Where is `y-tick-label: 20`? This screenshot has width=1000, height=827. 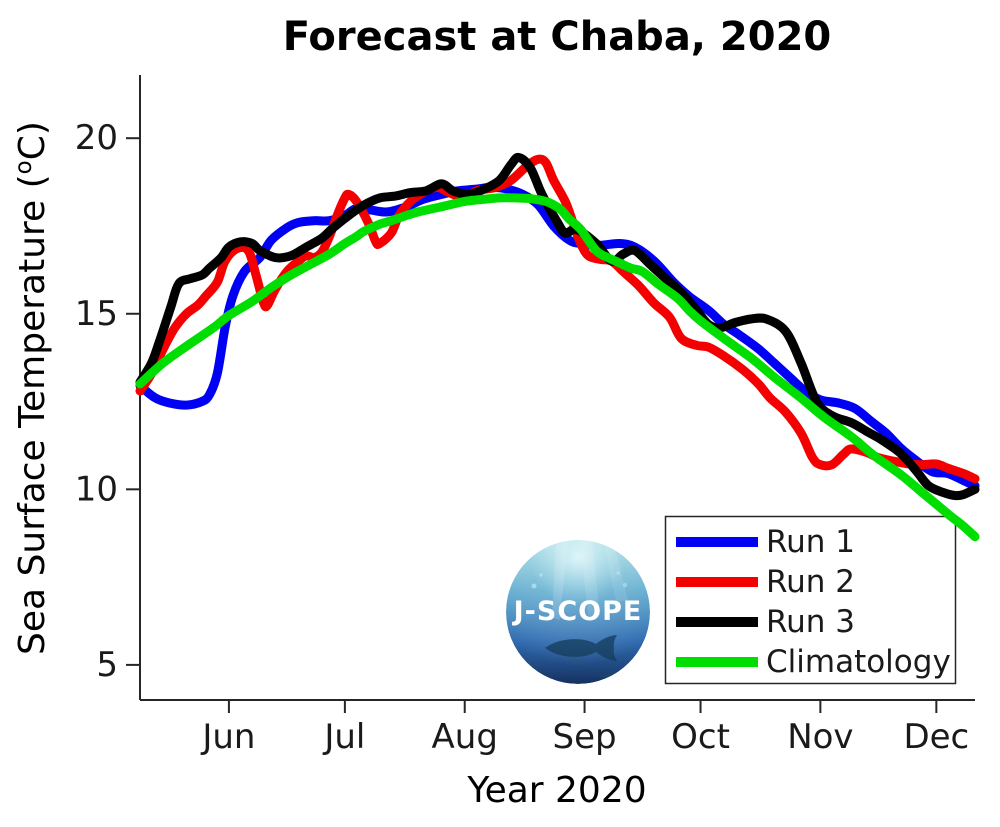
y-tick-label: 20 is located at coordinates (96, 138).